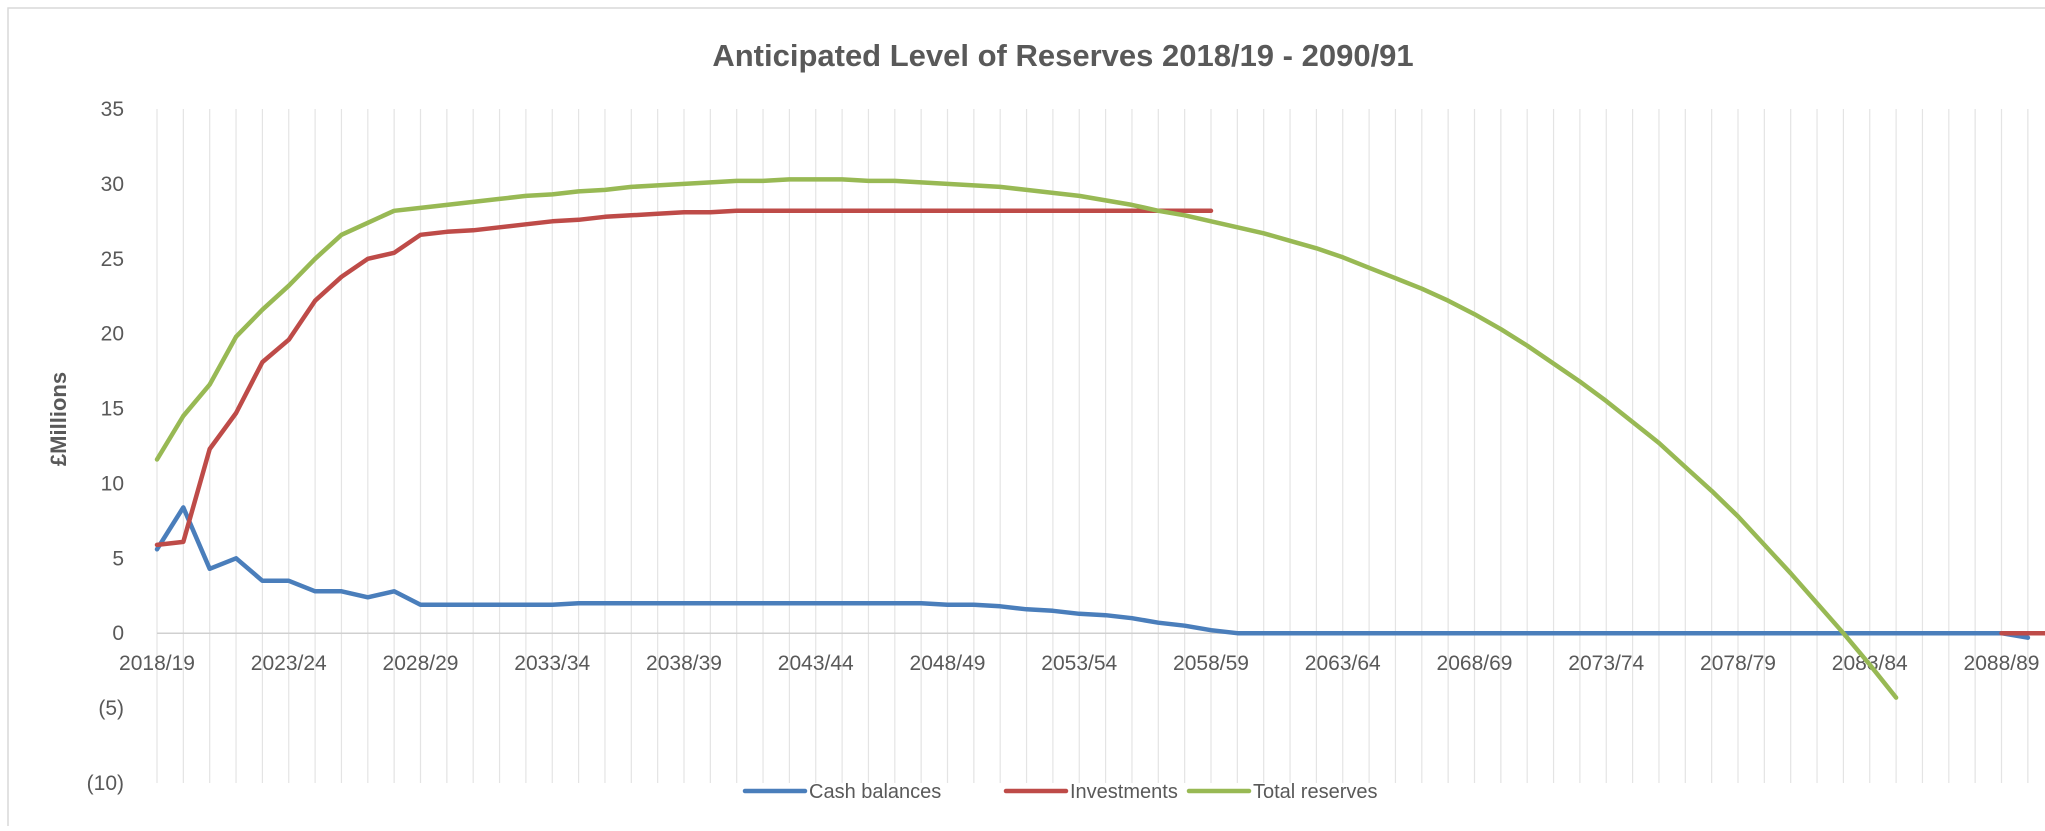 Image resolution: width=2045 pixels, height=831 pixels. I want to click on x-tick-label: 2028/29, so click(421, 663).